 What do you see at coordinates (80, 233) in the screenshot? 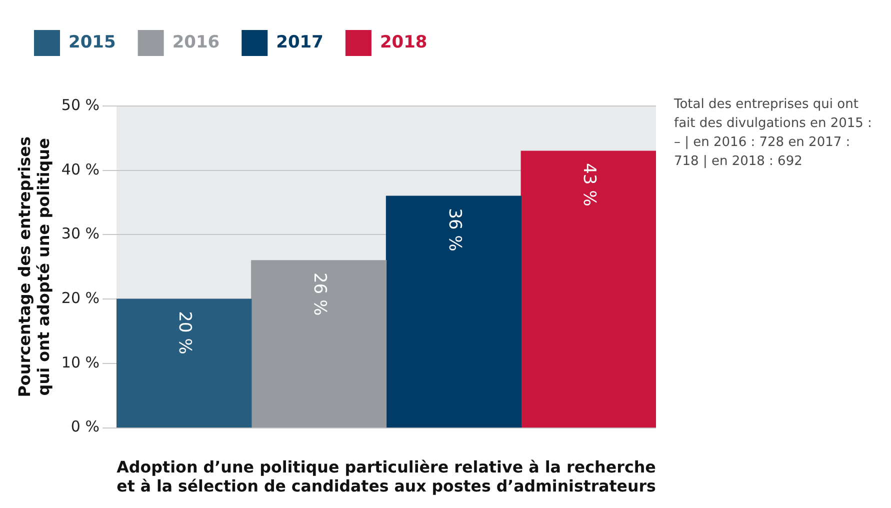
I see `y-tick-label: 30 %` at bounding box center [80, 233].